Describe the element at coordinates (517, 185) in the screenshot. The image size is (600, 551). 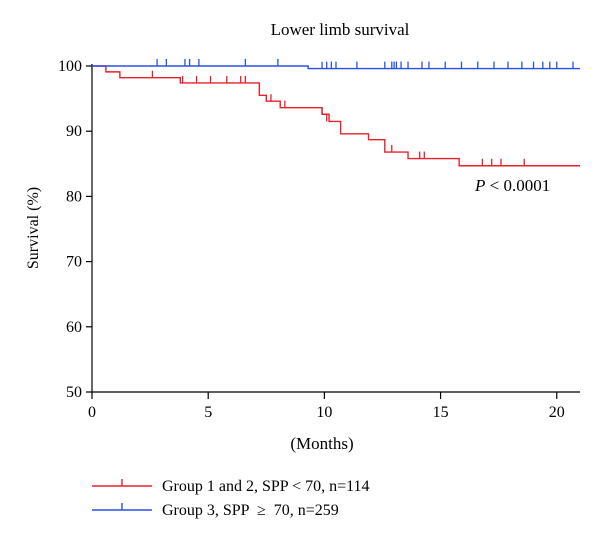
I see `p-value-text: < 0.0001` at that location.